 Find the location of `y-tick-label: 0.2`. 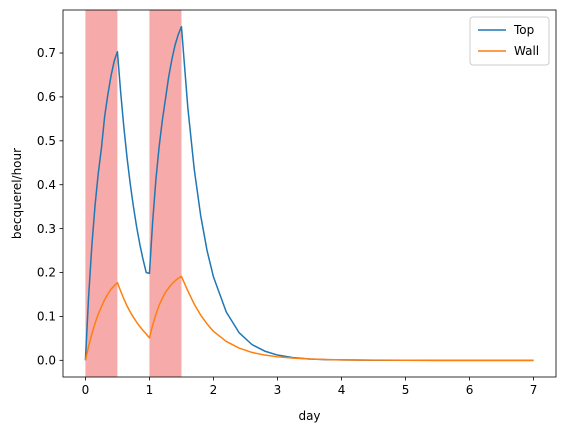

y-tick-label: 0.2 is located at coordinates (46, 273).